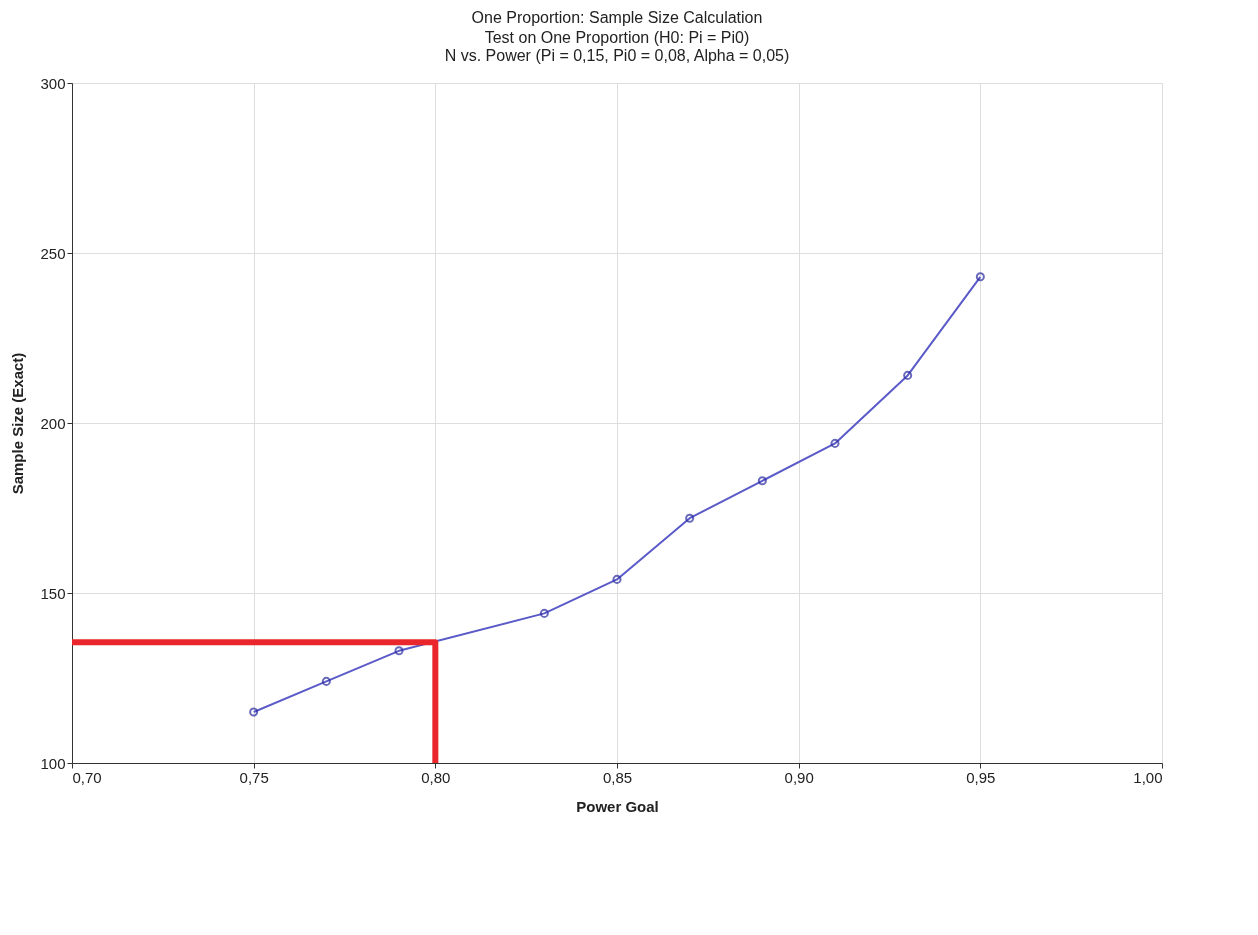 This screenshot has width=1258, height=935. I want to click on x-axis-title: Power Goal, so click(617, 806).